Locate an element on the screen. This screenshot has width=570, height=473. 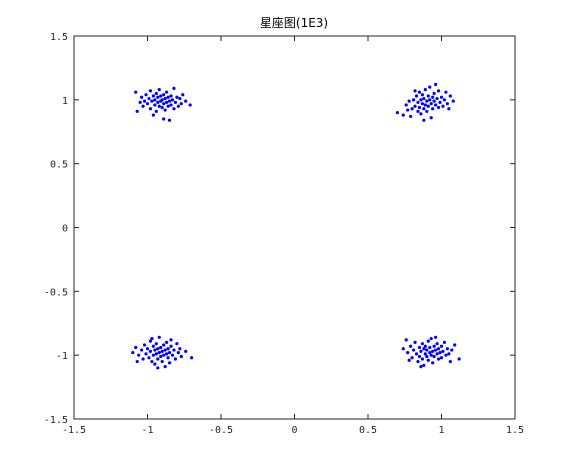
y-tick-label: 1.5 is located at coordinates (59, 37).